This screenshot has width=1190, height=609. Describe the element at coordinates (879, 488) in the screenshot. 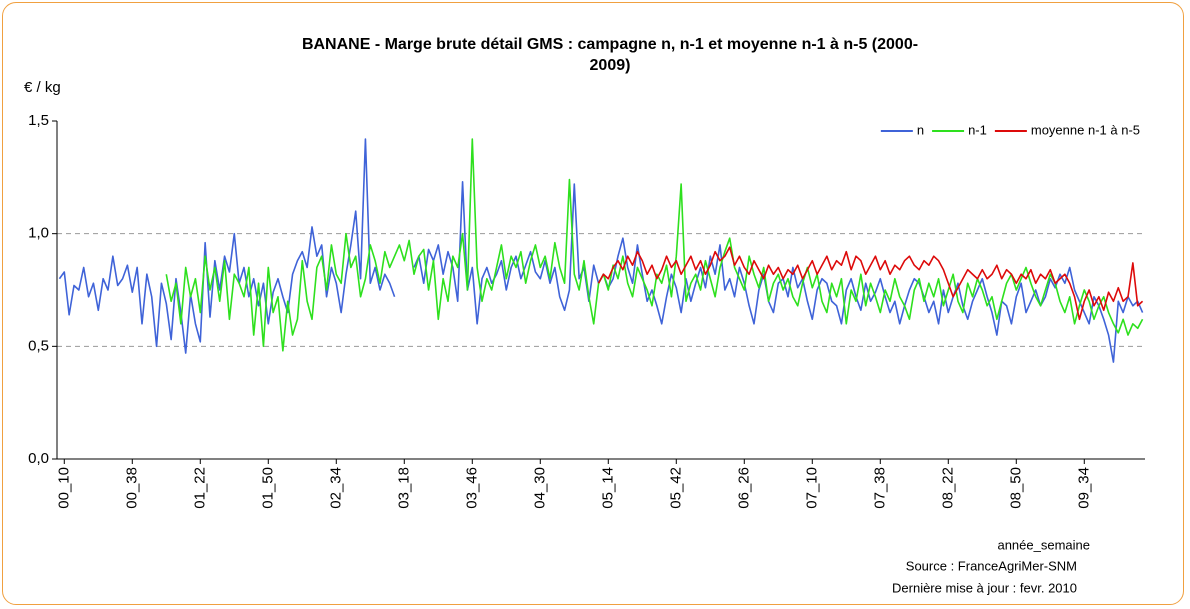

I see `x-tick-label: 07_38` at that location.